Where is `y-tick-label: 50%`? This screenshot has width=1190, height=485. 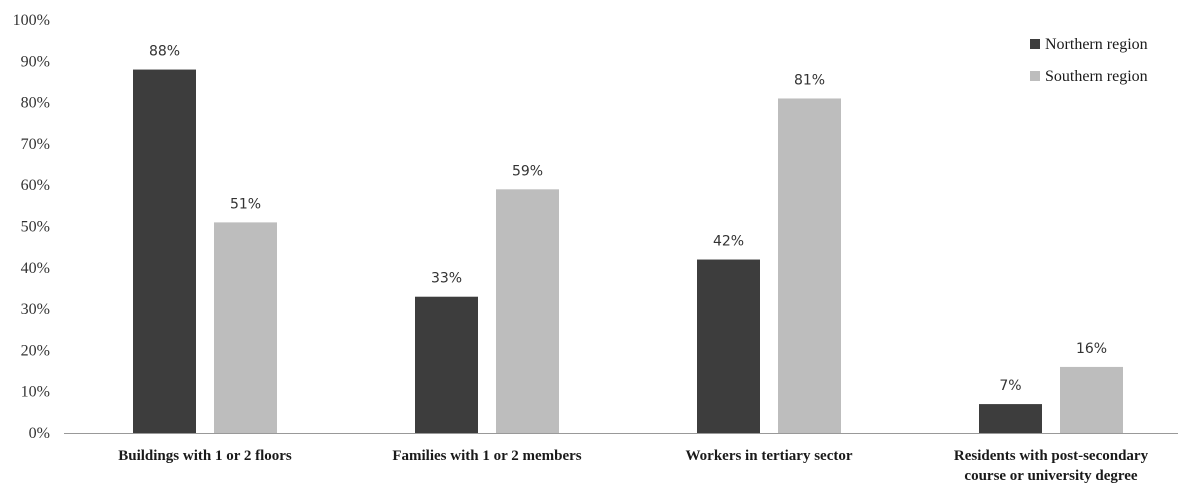
y-tick-label: 50% is located at coordinates (35, 227).